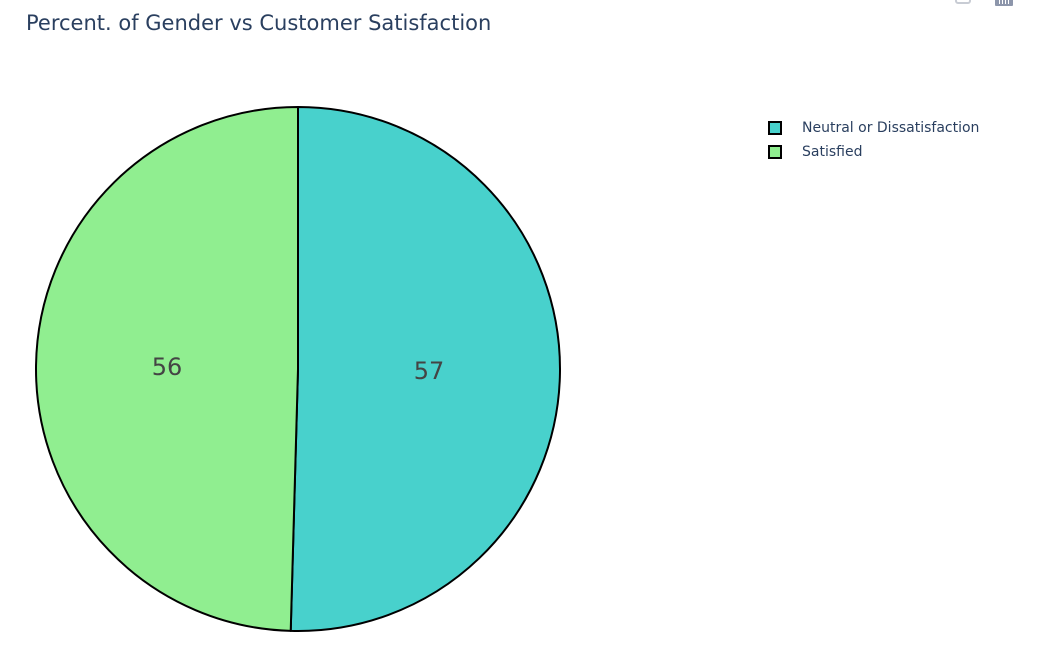 The height and width of the screenshot is (651, 1043). What do you see at coordinates (873, 152) in the screenshot?
I see `legend-item-satisfied: Satisfied` at bounding box center [873, 152].